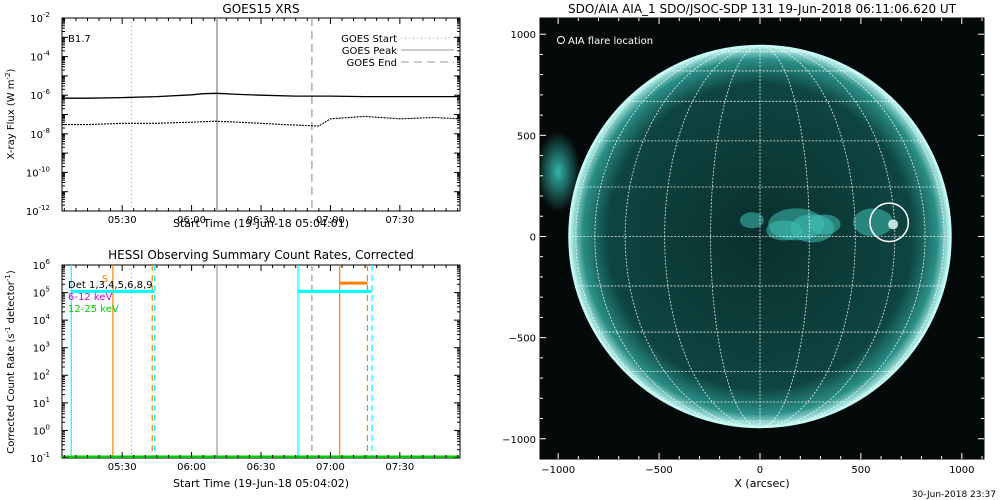 This screenshot has width=1000, height=500. What do you see at coordinates (10, 113) in the screenshot?
I see `goes-ylabel: X-ray Flux (W m-2)` at bounding box center [10, 113].